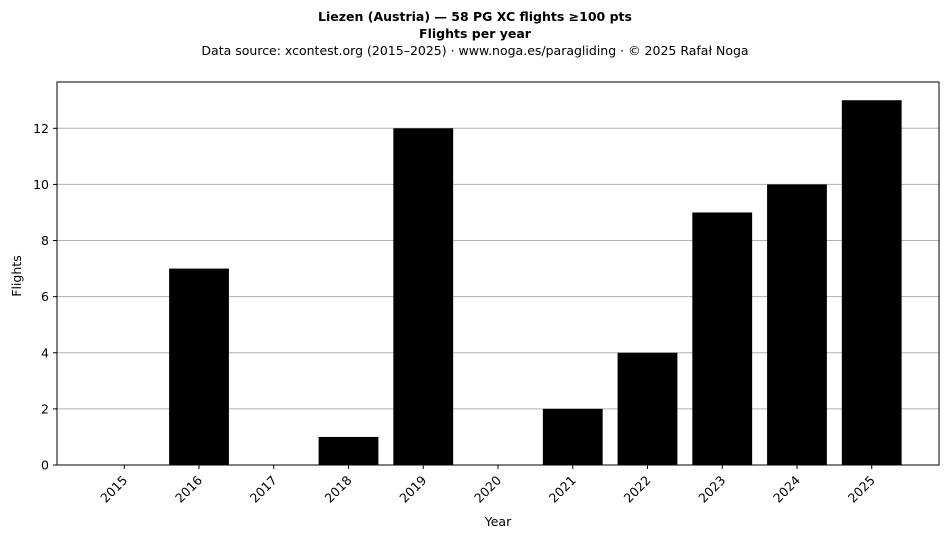  What do you see at coordinates (188, 488) in the screenshot?
I see `x-tick-label: 2016` at bounding box center [188, 488].